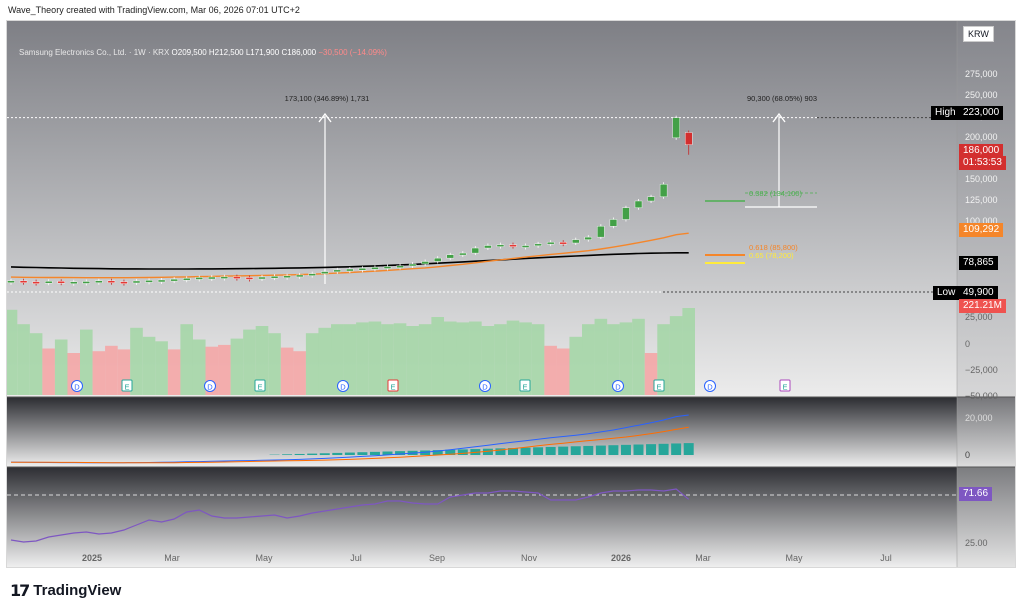 The image size is (1024, 611). I want to click on tradingview-logo: 17 TradingView, so click(65, 590).